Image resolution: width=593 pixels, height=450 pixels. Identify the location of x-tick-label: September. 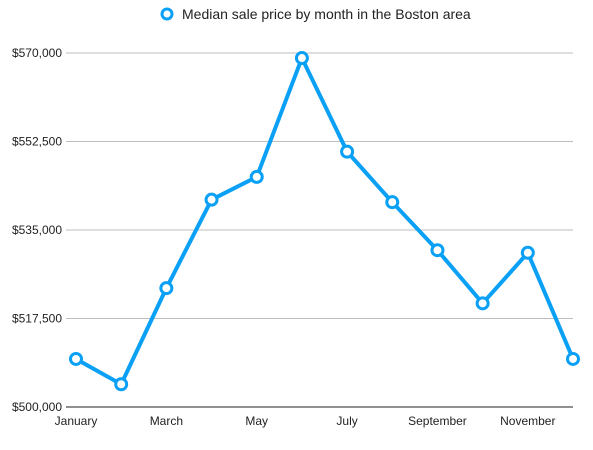
(437, 421).